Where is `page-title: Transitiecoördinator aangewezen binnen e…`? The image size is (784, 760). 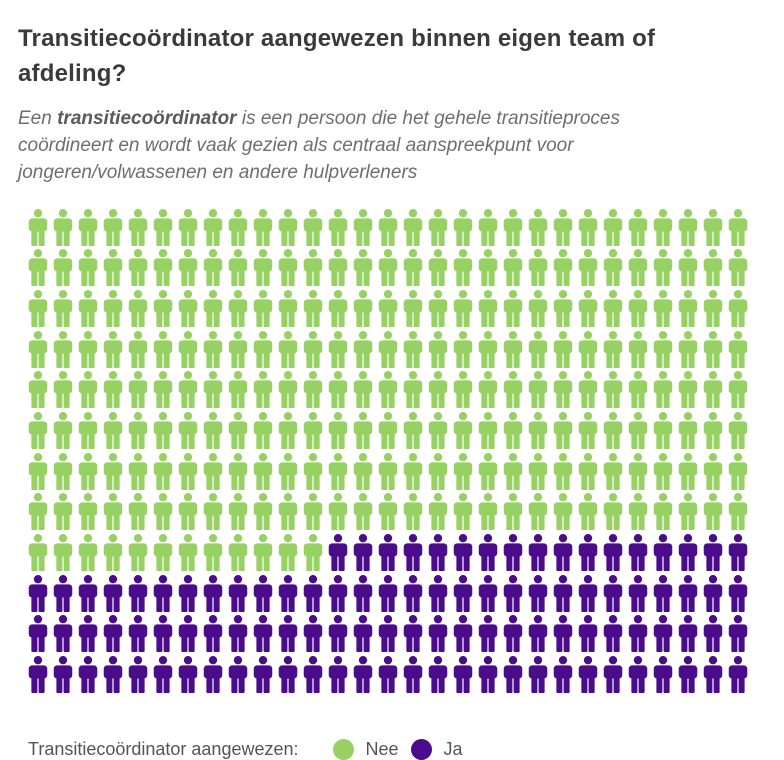
page-title: Transitiecoördinator aangewezen binnen e… is located at coordinates (337, 56).